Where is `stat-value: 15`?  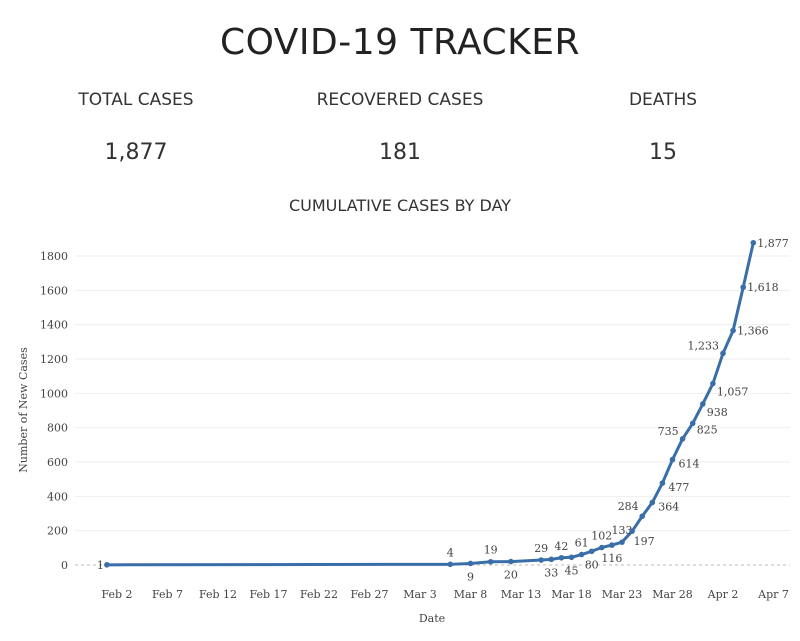 stat-value: 15 is located at coordinates (663, 152).